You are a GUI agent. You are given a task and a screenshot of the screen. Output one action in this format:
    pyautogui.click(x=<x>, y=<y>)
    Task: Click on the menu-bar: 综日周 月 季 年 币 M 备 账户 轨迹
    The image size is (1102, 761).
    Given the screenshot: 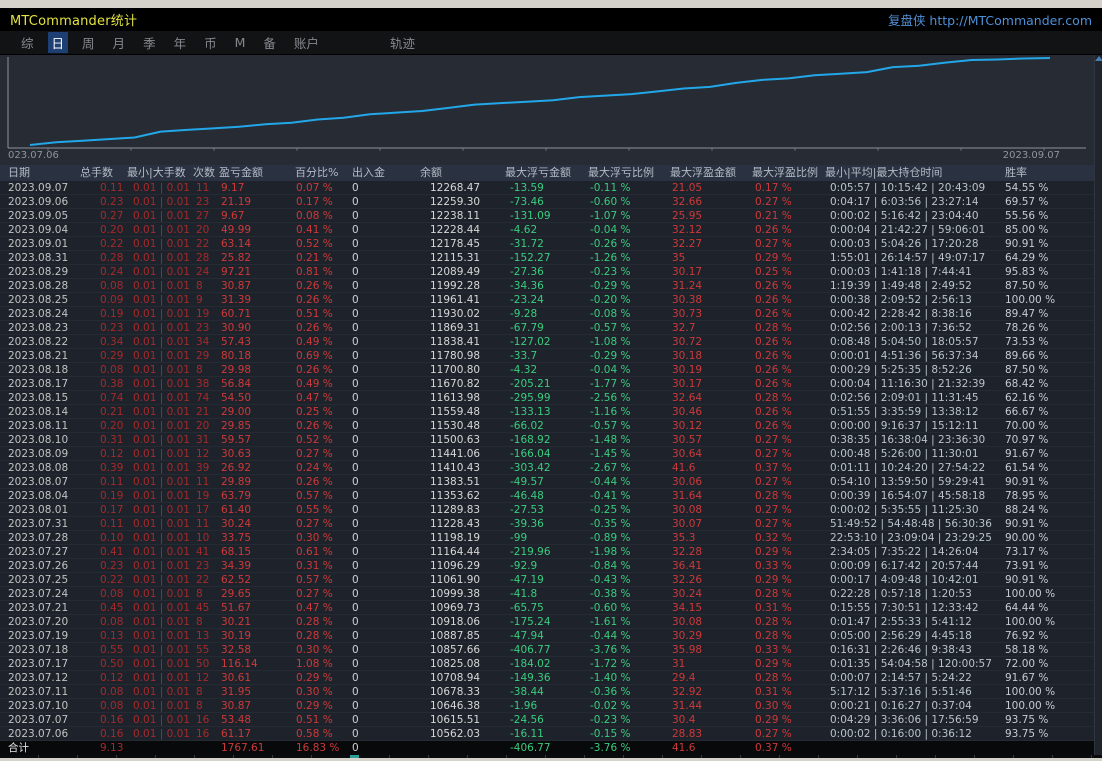 What is the action you would take?
    pyautogui.click(x=551, y=43)
    